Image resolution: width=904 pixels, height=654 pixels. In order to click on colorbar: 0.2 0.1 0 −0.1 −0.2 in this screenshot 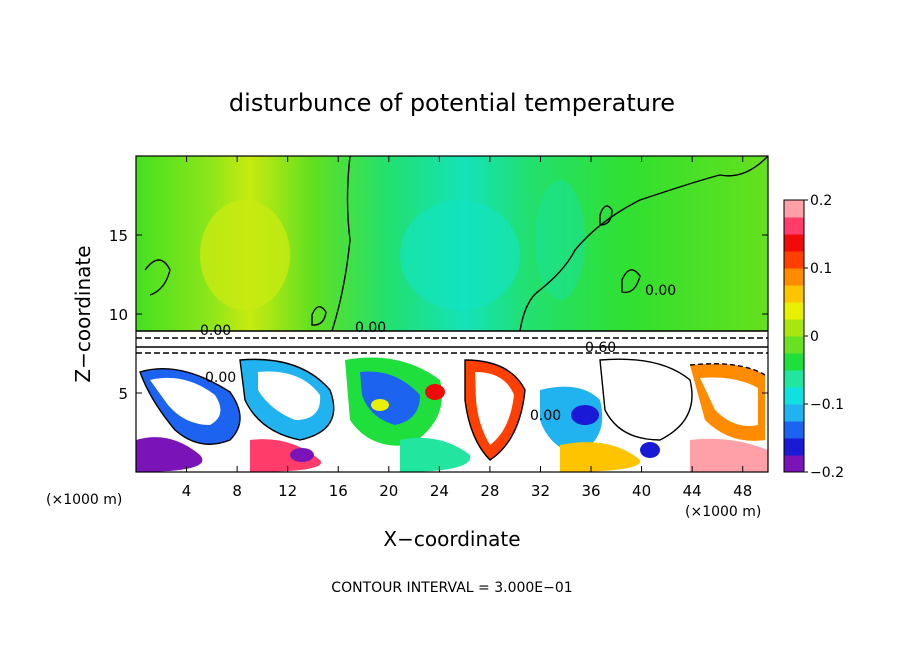, I will do `click(814, 337)`.